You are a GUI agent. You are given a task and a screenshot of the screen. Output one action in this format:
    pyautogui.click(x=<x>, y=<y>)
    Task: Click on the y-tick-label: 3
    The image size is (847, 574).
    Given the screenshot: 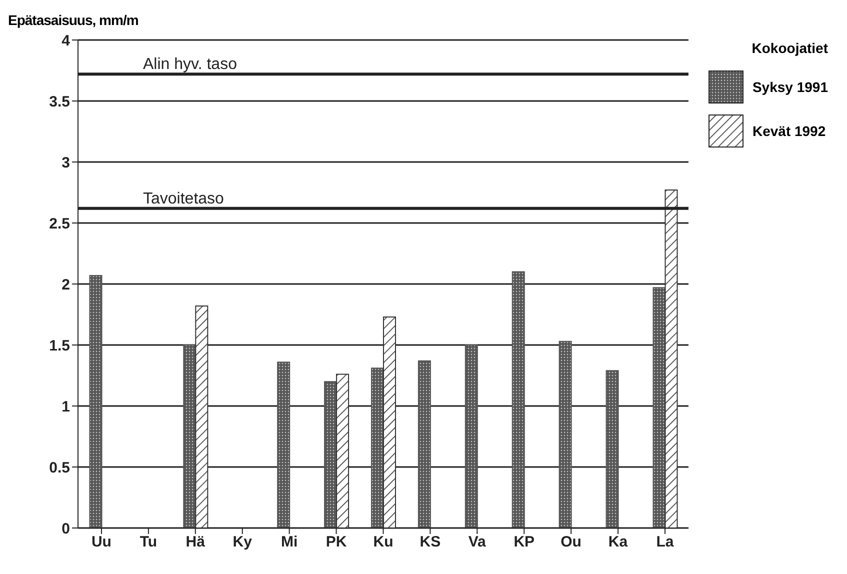 What is the action you would take?
    pyautogui.click(x=66, y=163)
    